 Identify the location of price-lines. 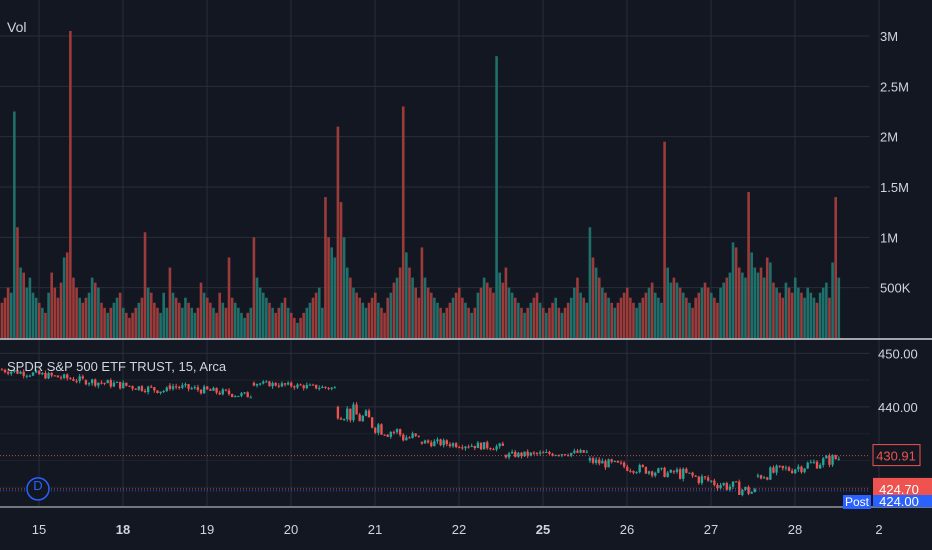
(435, 473).